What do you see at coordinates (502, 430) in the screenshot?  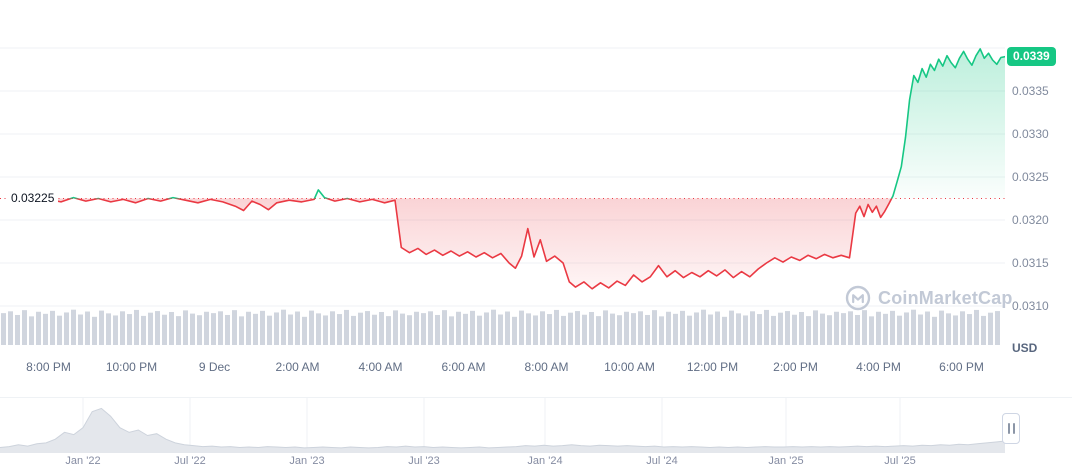 I see `mini-area` at bounding box center [502, 430].